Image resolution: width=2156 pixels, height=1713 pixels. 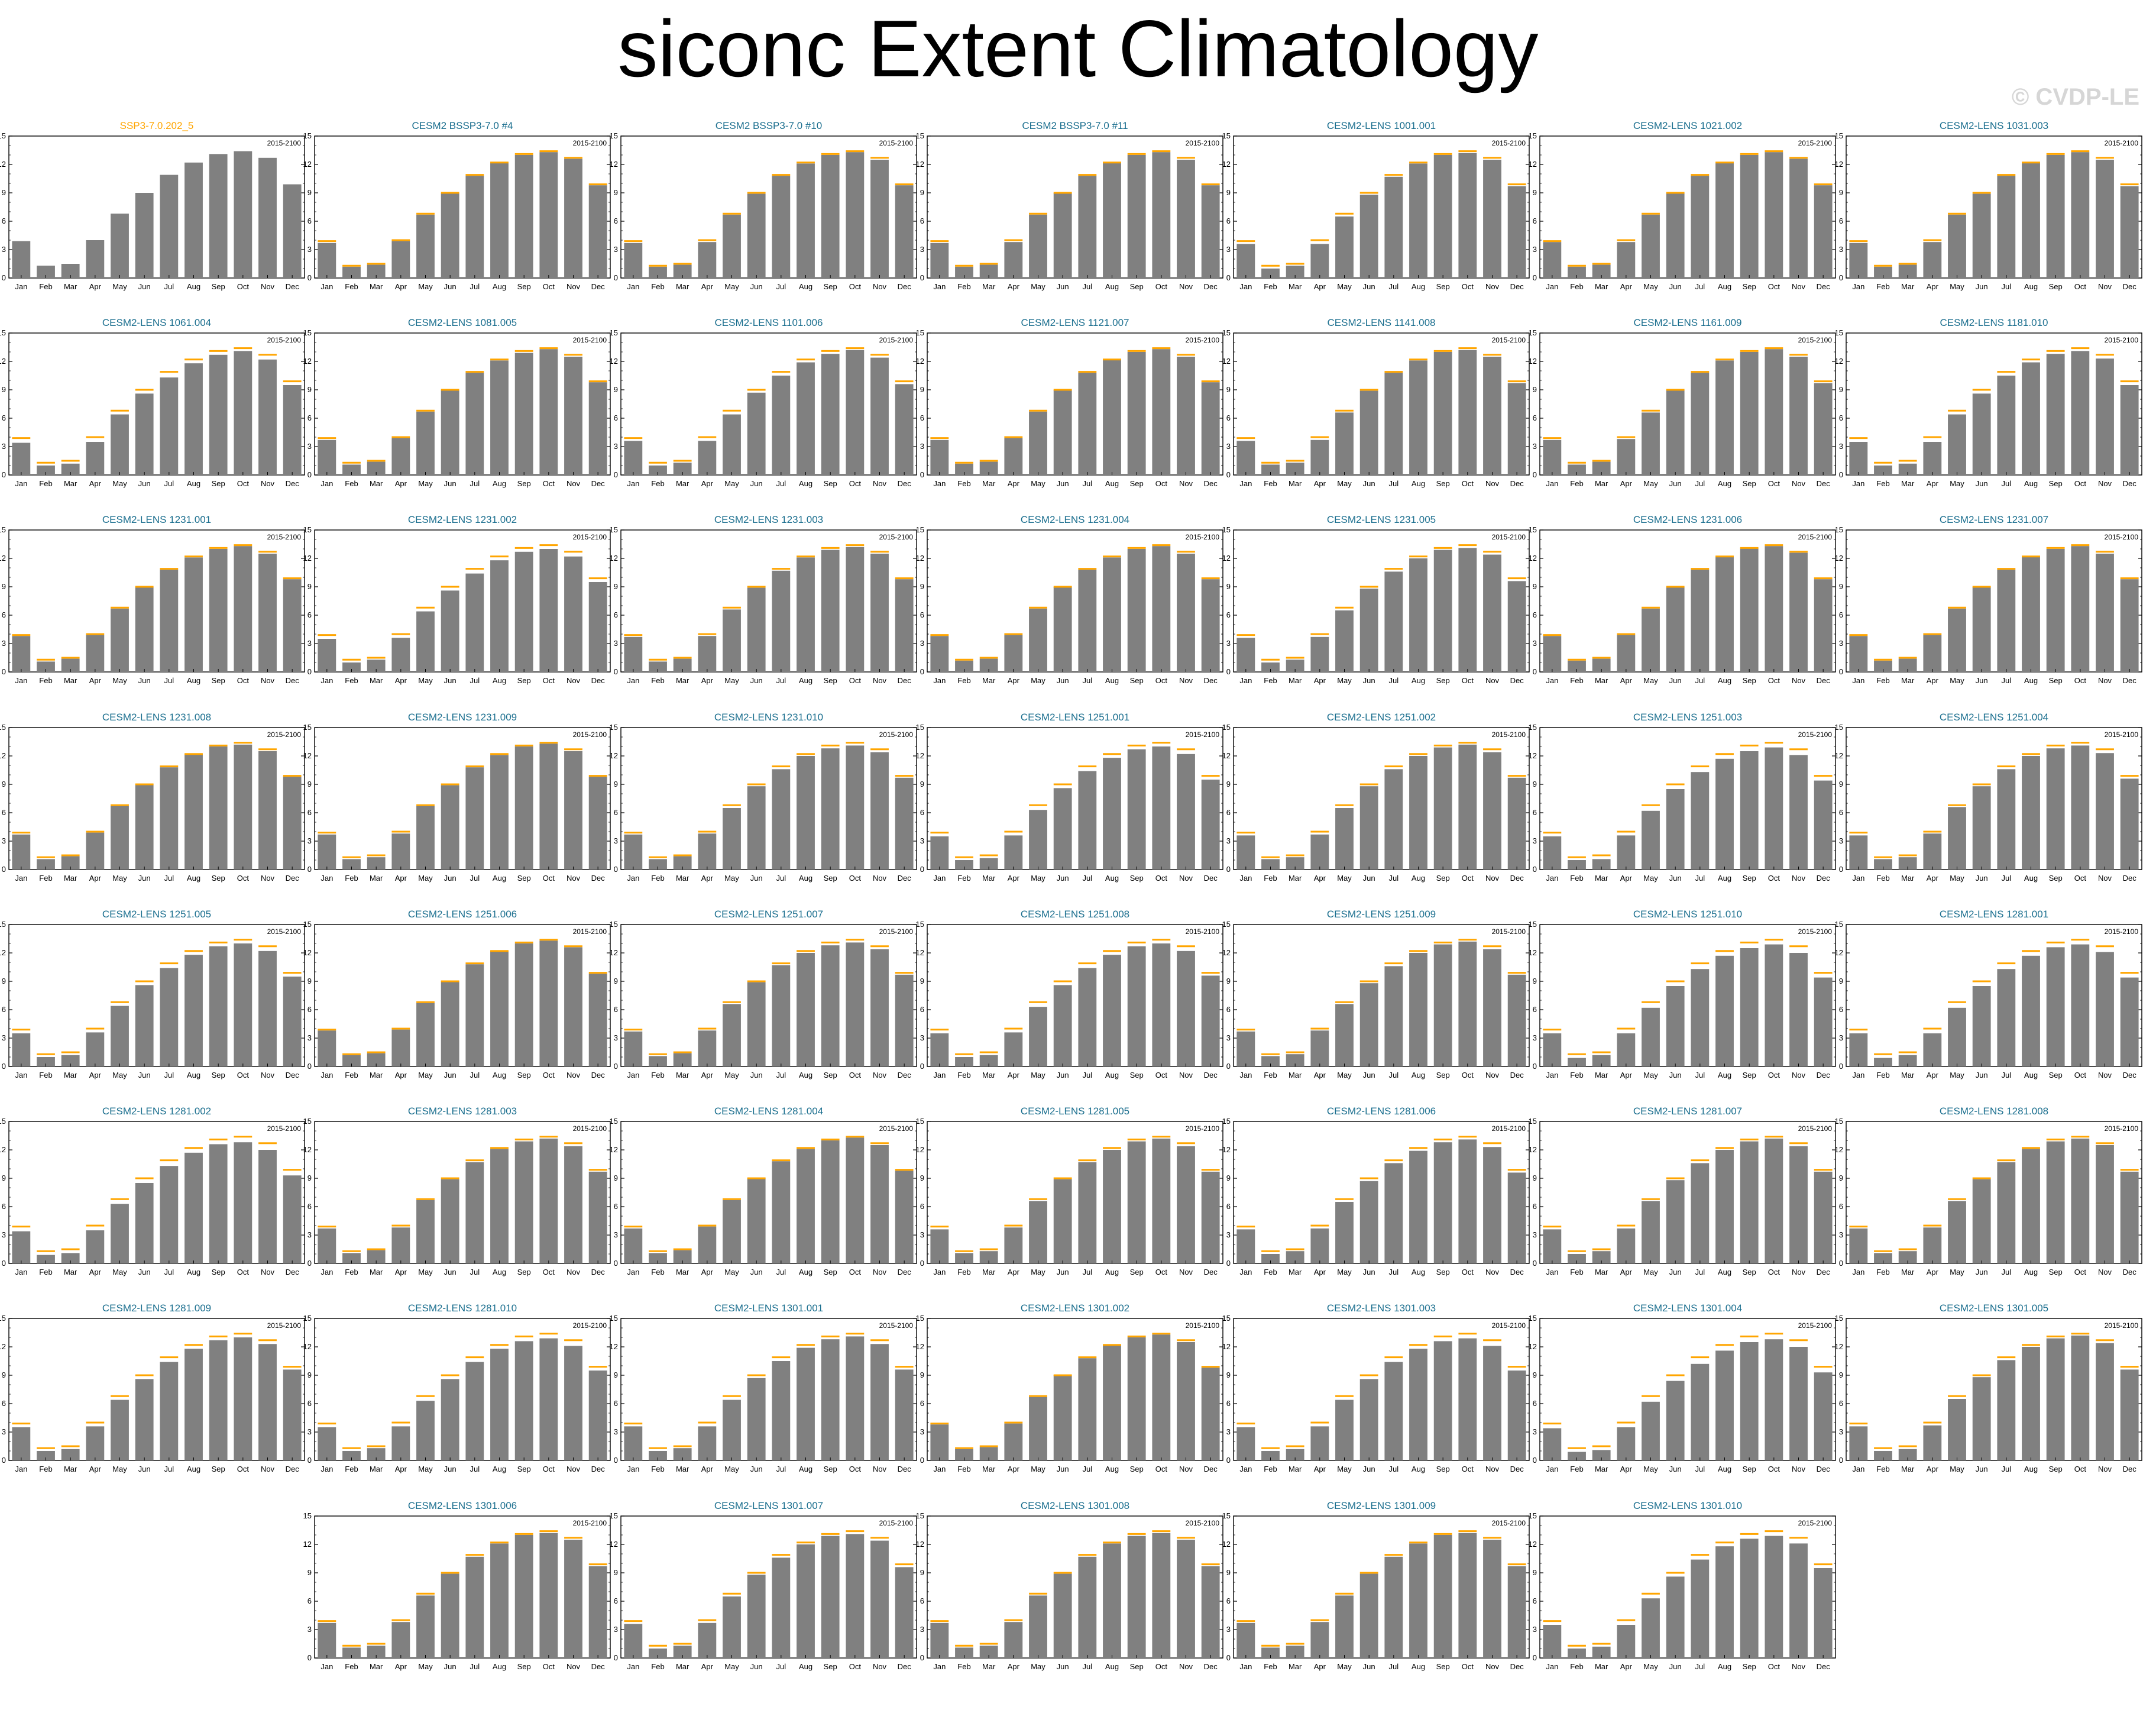 I want to click on panel-title: CESM2-LENS 1031.003, so click(x=1994, y=125).